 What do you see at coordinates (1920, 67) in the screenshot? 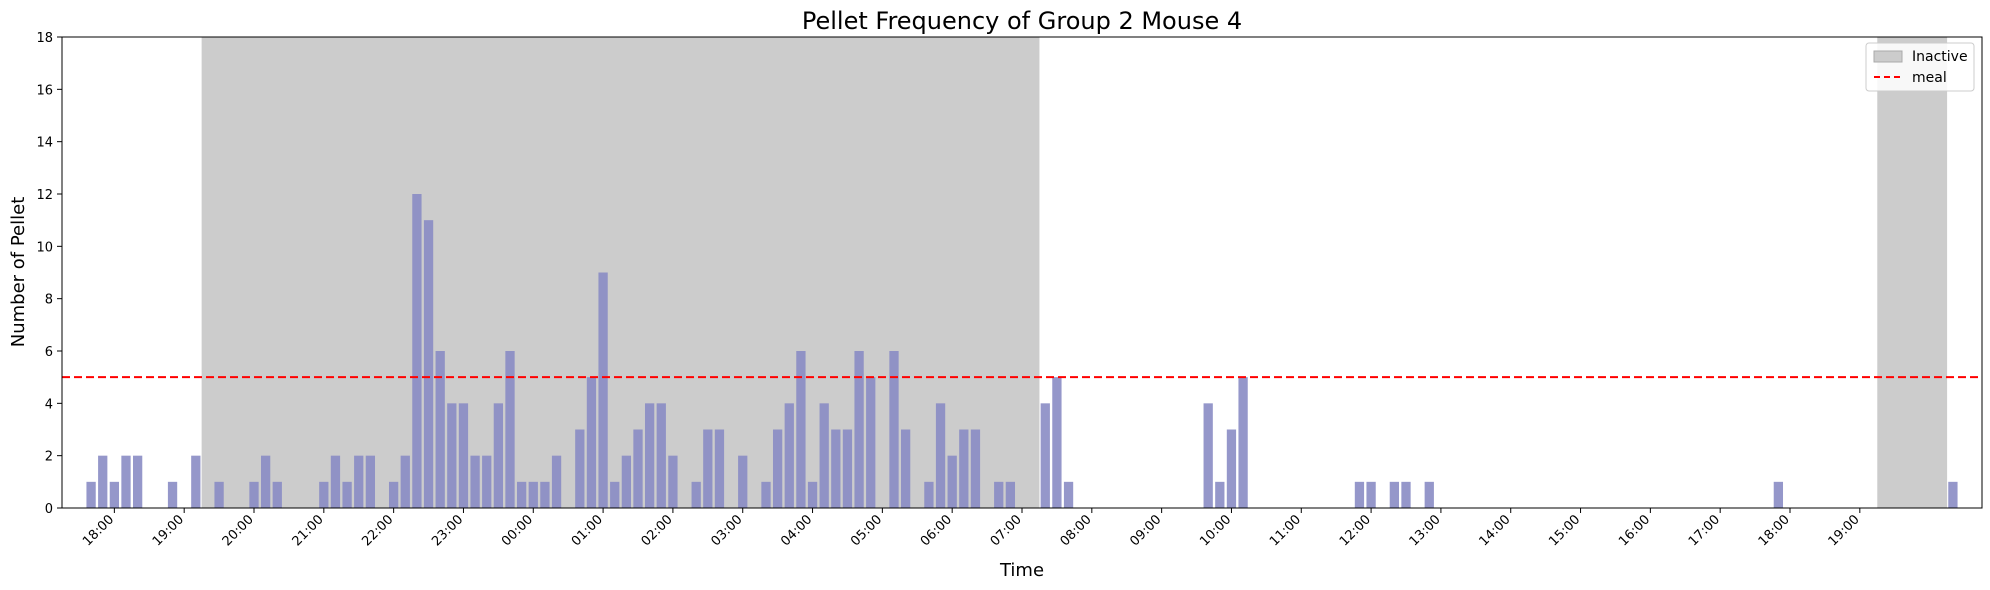
I see `legend: Inactive meal` at bounding box center [1920, 67].